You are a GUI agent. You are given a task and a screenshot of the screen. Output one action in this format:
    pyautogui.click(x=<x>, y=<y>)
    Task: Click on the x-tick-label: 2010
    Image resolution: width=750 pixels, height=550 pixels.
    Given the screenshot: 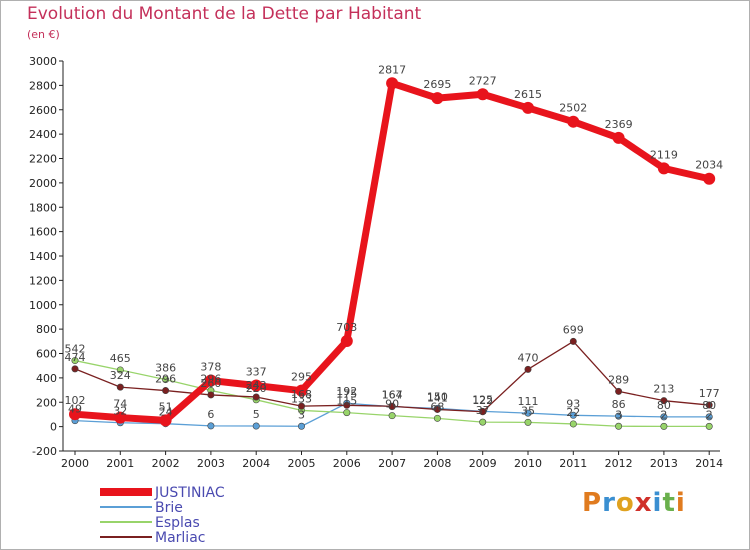 What is the action you would take?
    pyautogui.click(x=528, y=463)
    